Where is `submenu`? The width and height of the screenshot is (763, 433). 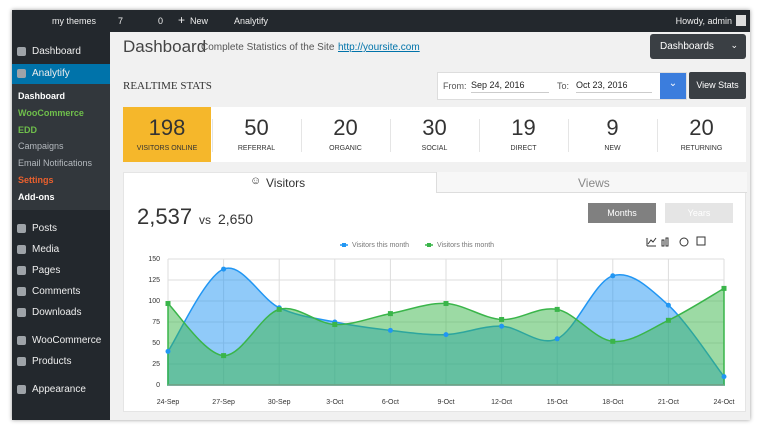
submenu is located at coordinates (61, 147).